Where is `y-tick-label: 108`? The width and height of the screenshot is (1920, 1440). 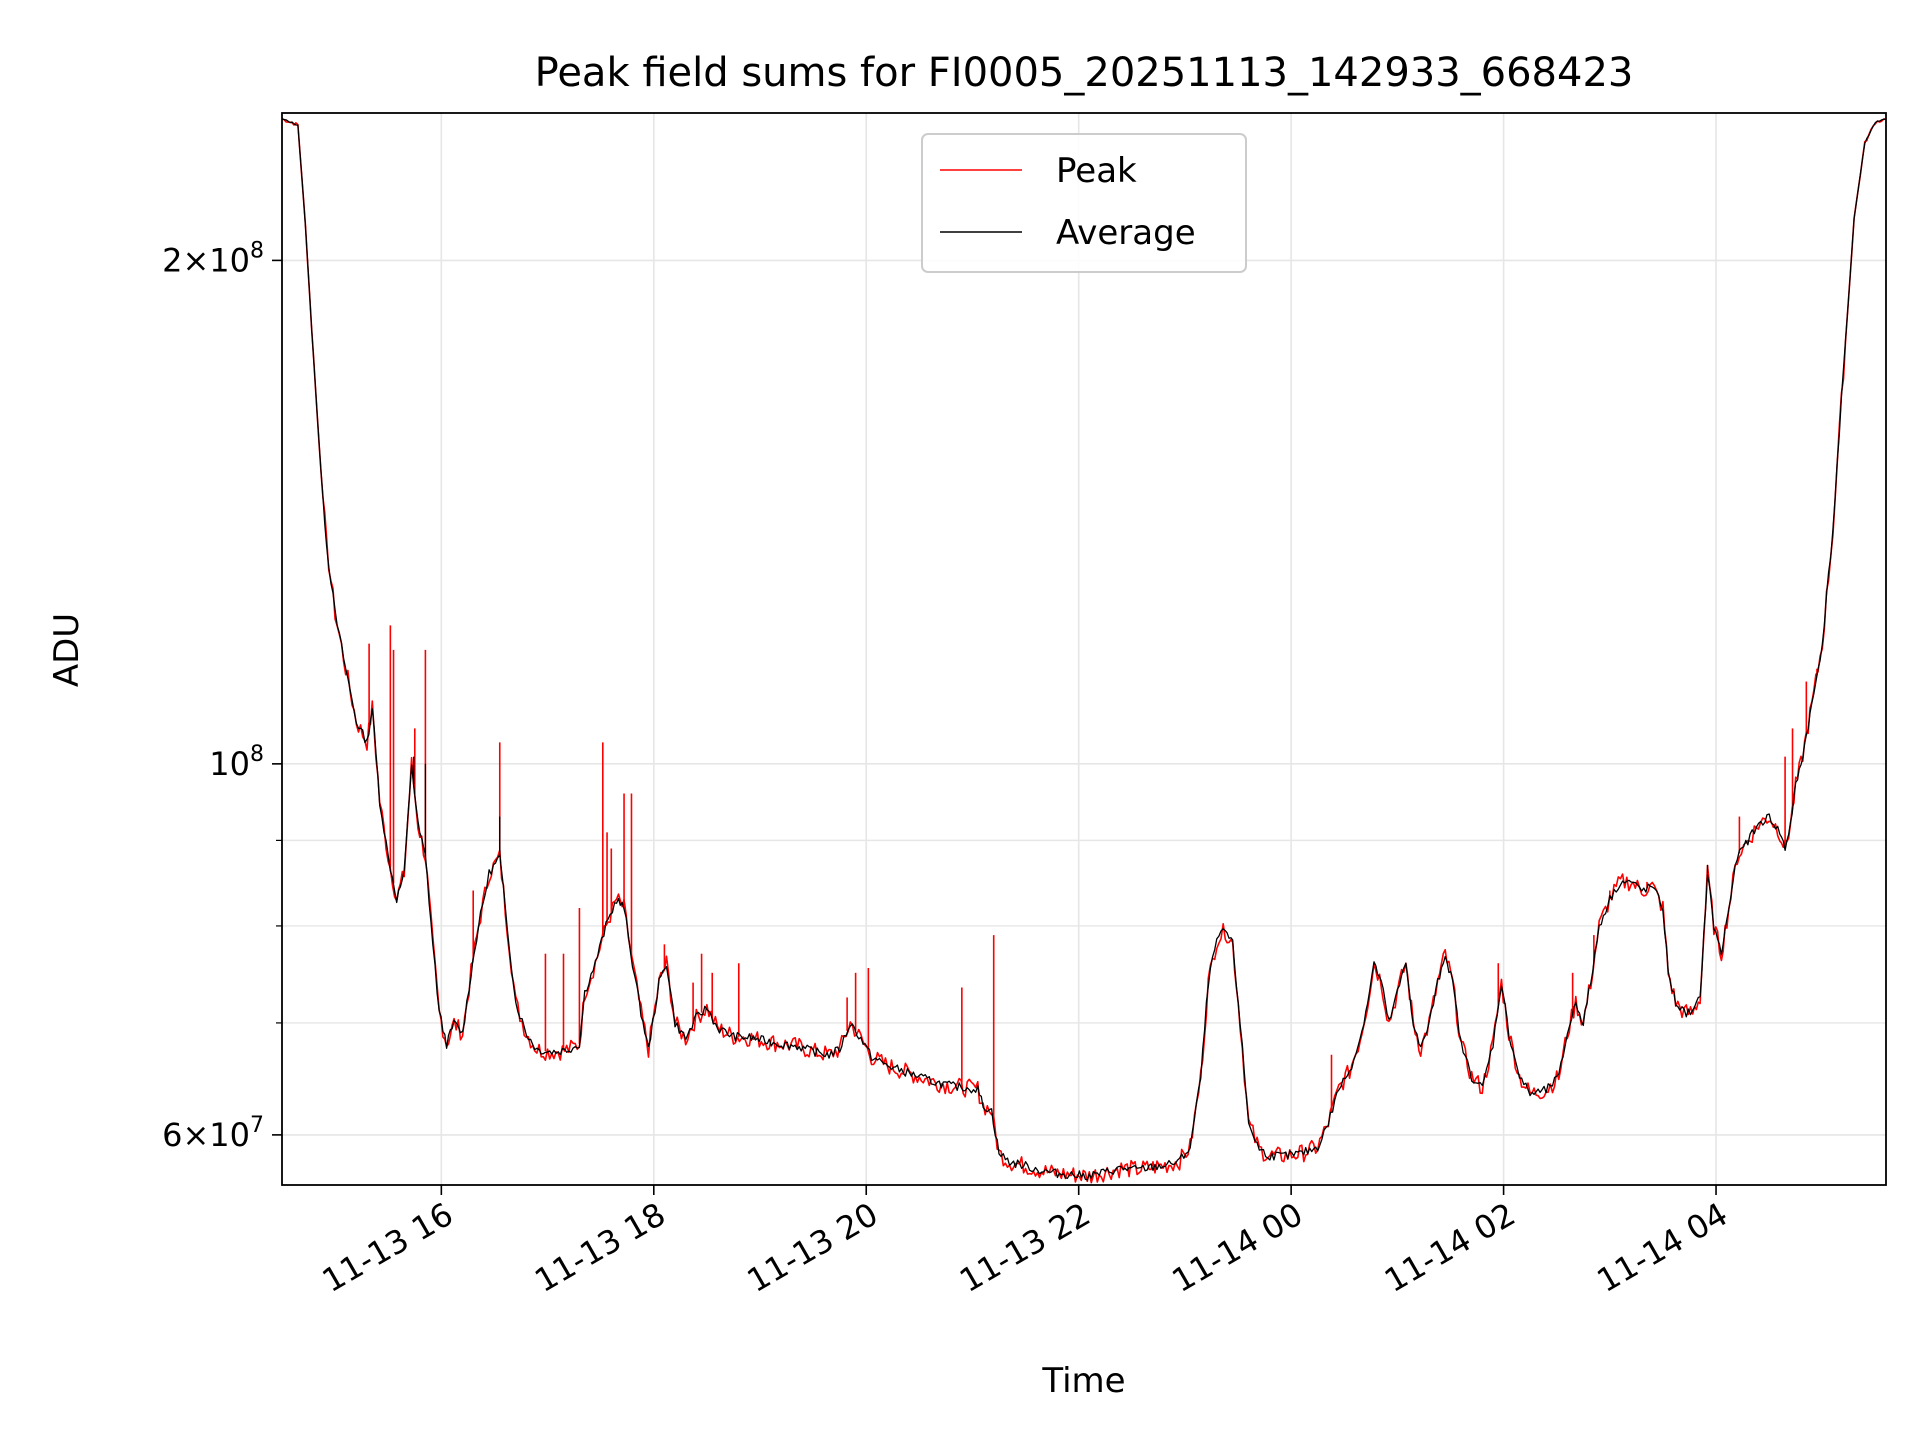
y-tick-label: 108 is located at coordinates (236, 762).